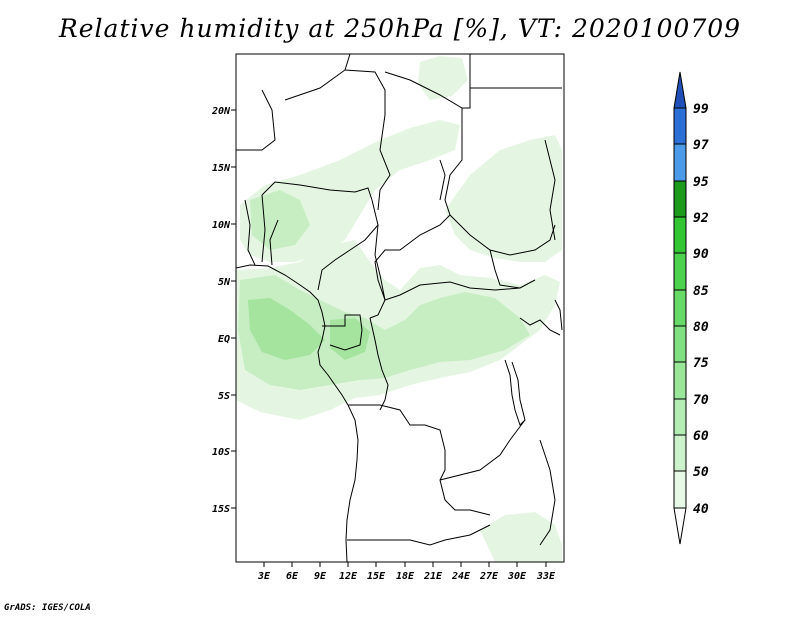  I want to click on border-uganda-kenya, so click(540, 326).